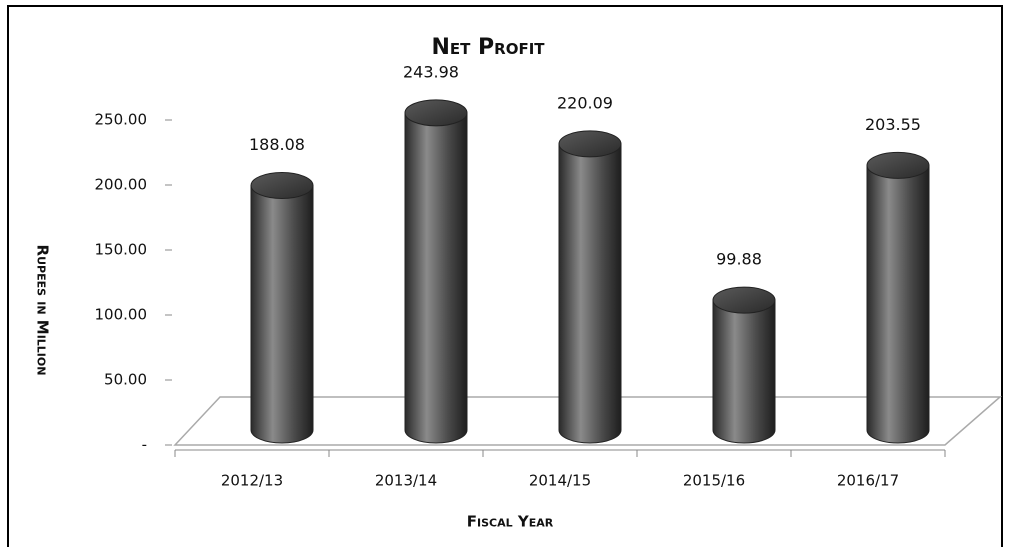 The image size is (1010, 547). Describe the element at coordinates (121, 185) in the screenshot. I see `y-tick-label: 200.00` at that location.